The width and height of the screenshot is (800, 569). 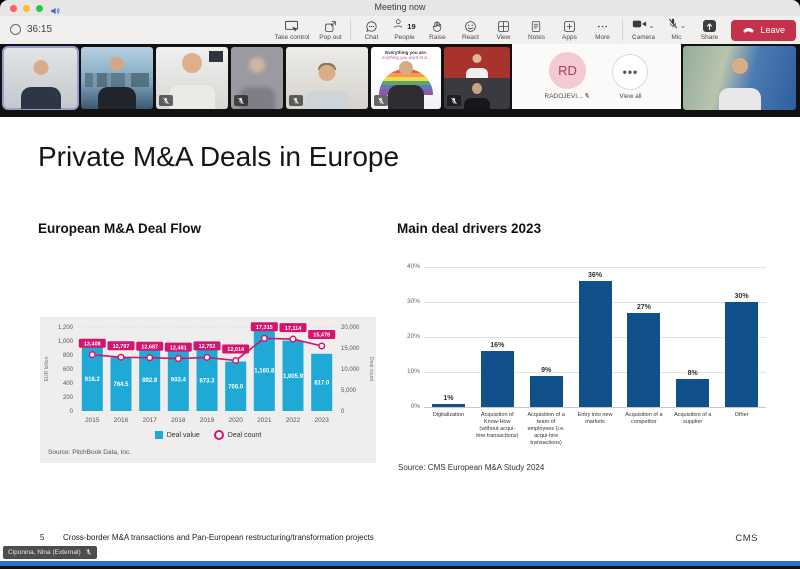 I want to click on gridline, so click(x=595, y=407).